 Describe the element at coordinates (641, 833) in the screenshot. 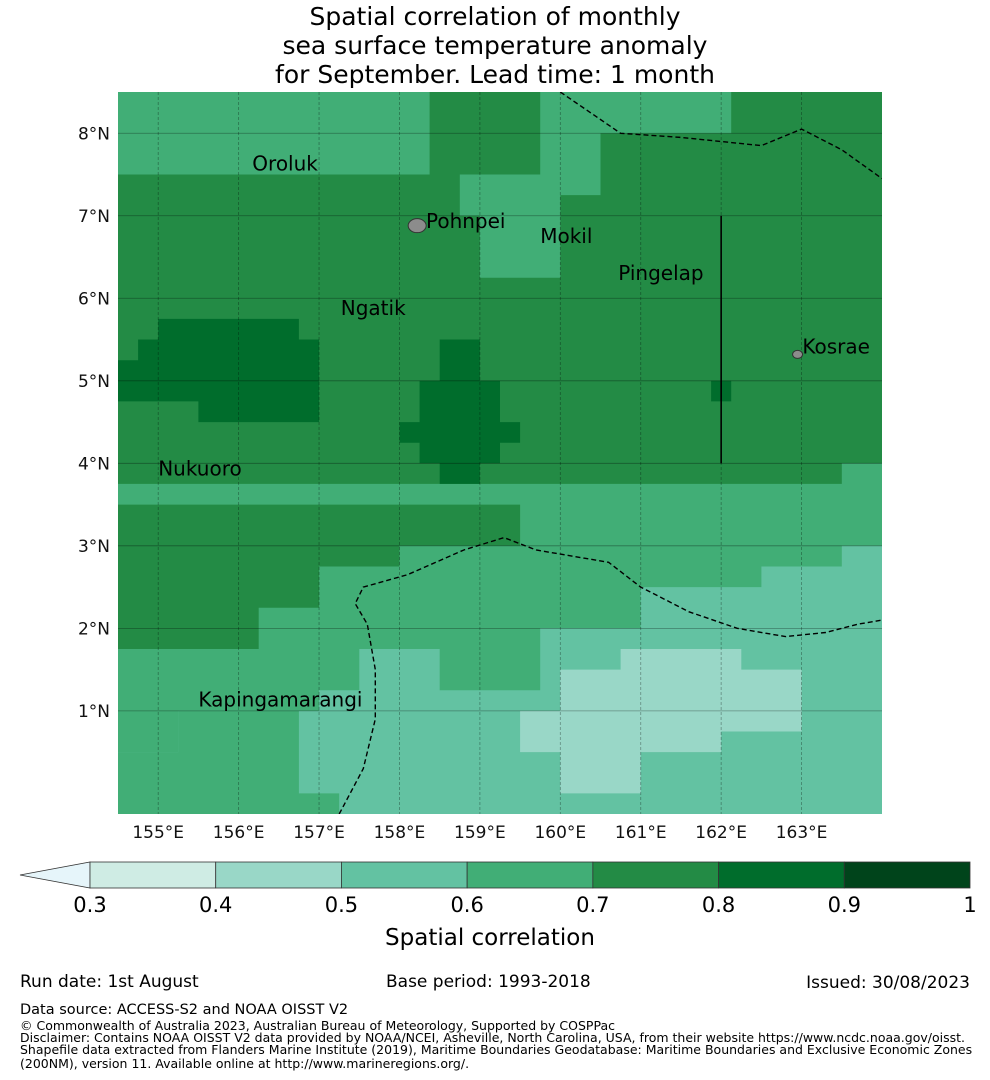

I see `lon-tick-label: 161°E` at that location.